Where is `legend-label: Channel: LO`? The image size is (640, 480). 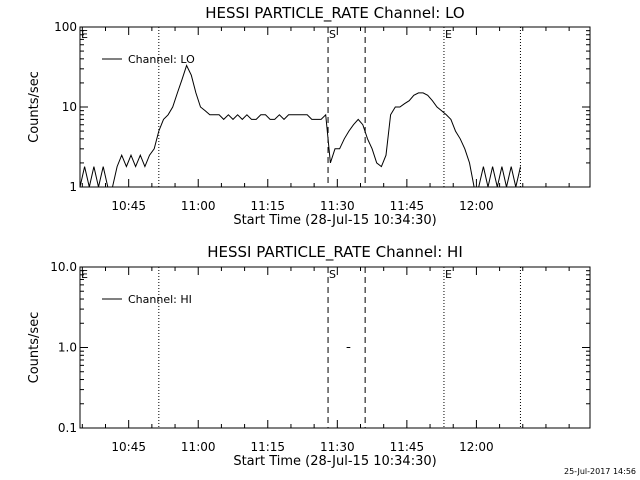
legend-label: Channel: LO is located at coordinates (161, 59).